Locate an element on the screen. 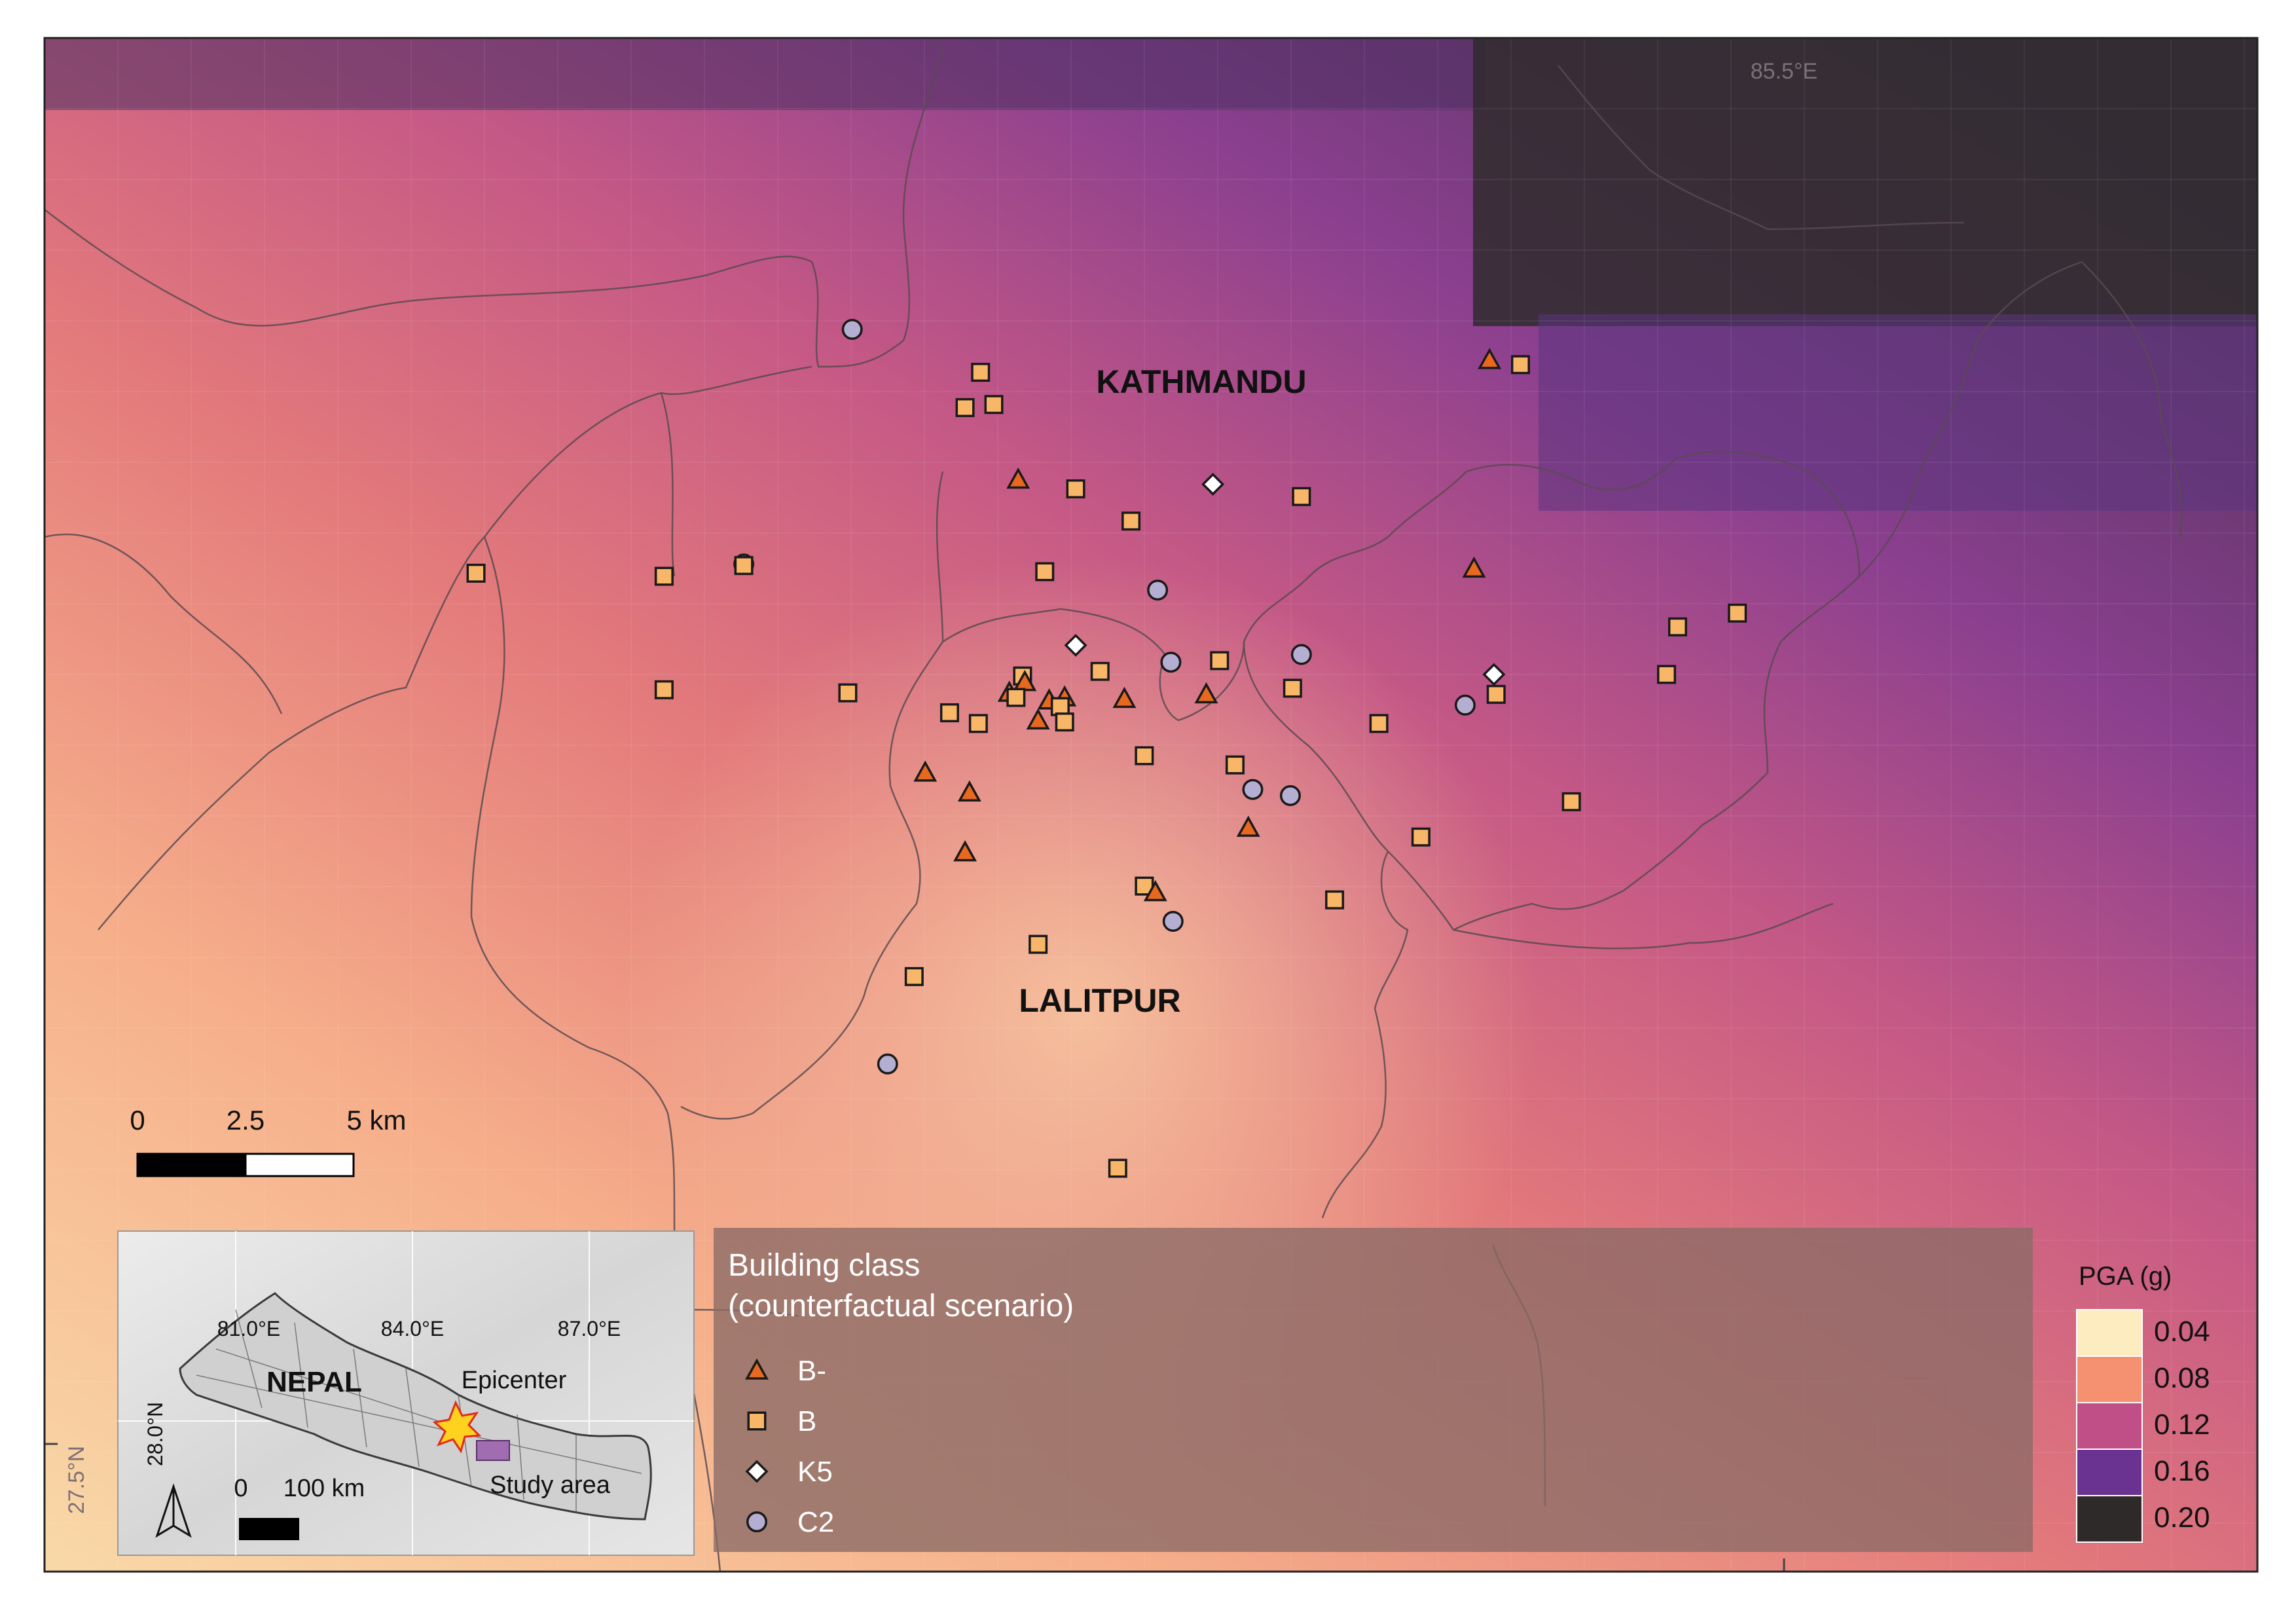 Image resolution: width=2296 pixels, height=1624 pixels. scale-segment-black is located at coordinates (191, 1165).